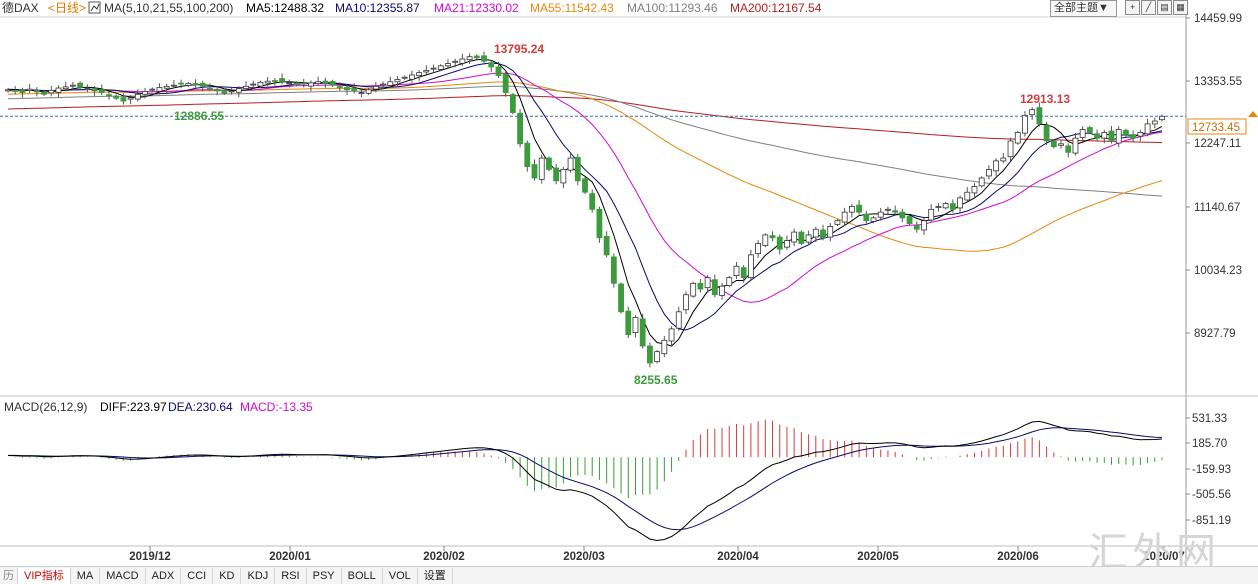 The width and height of the screenshot is (1258, 584). I want to click on current-price-box, so click(1217, 126).